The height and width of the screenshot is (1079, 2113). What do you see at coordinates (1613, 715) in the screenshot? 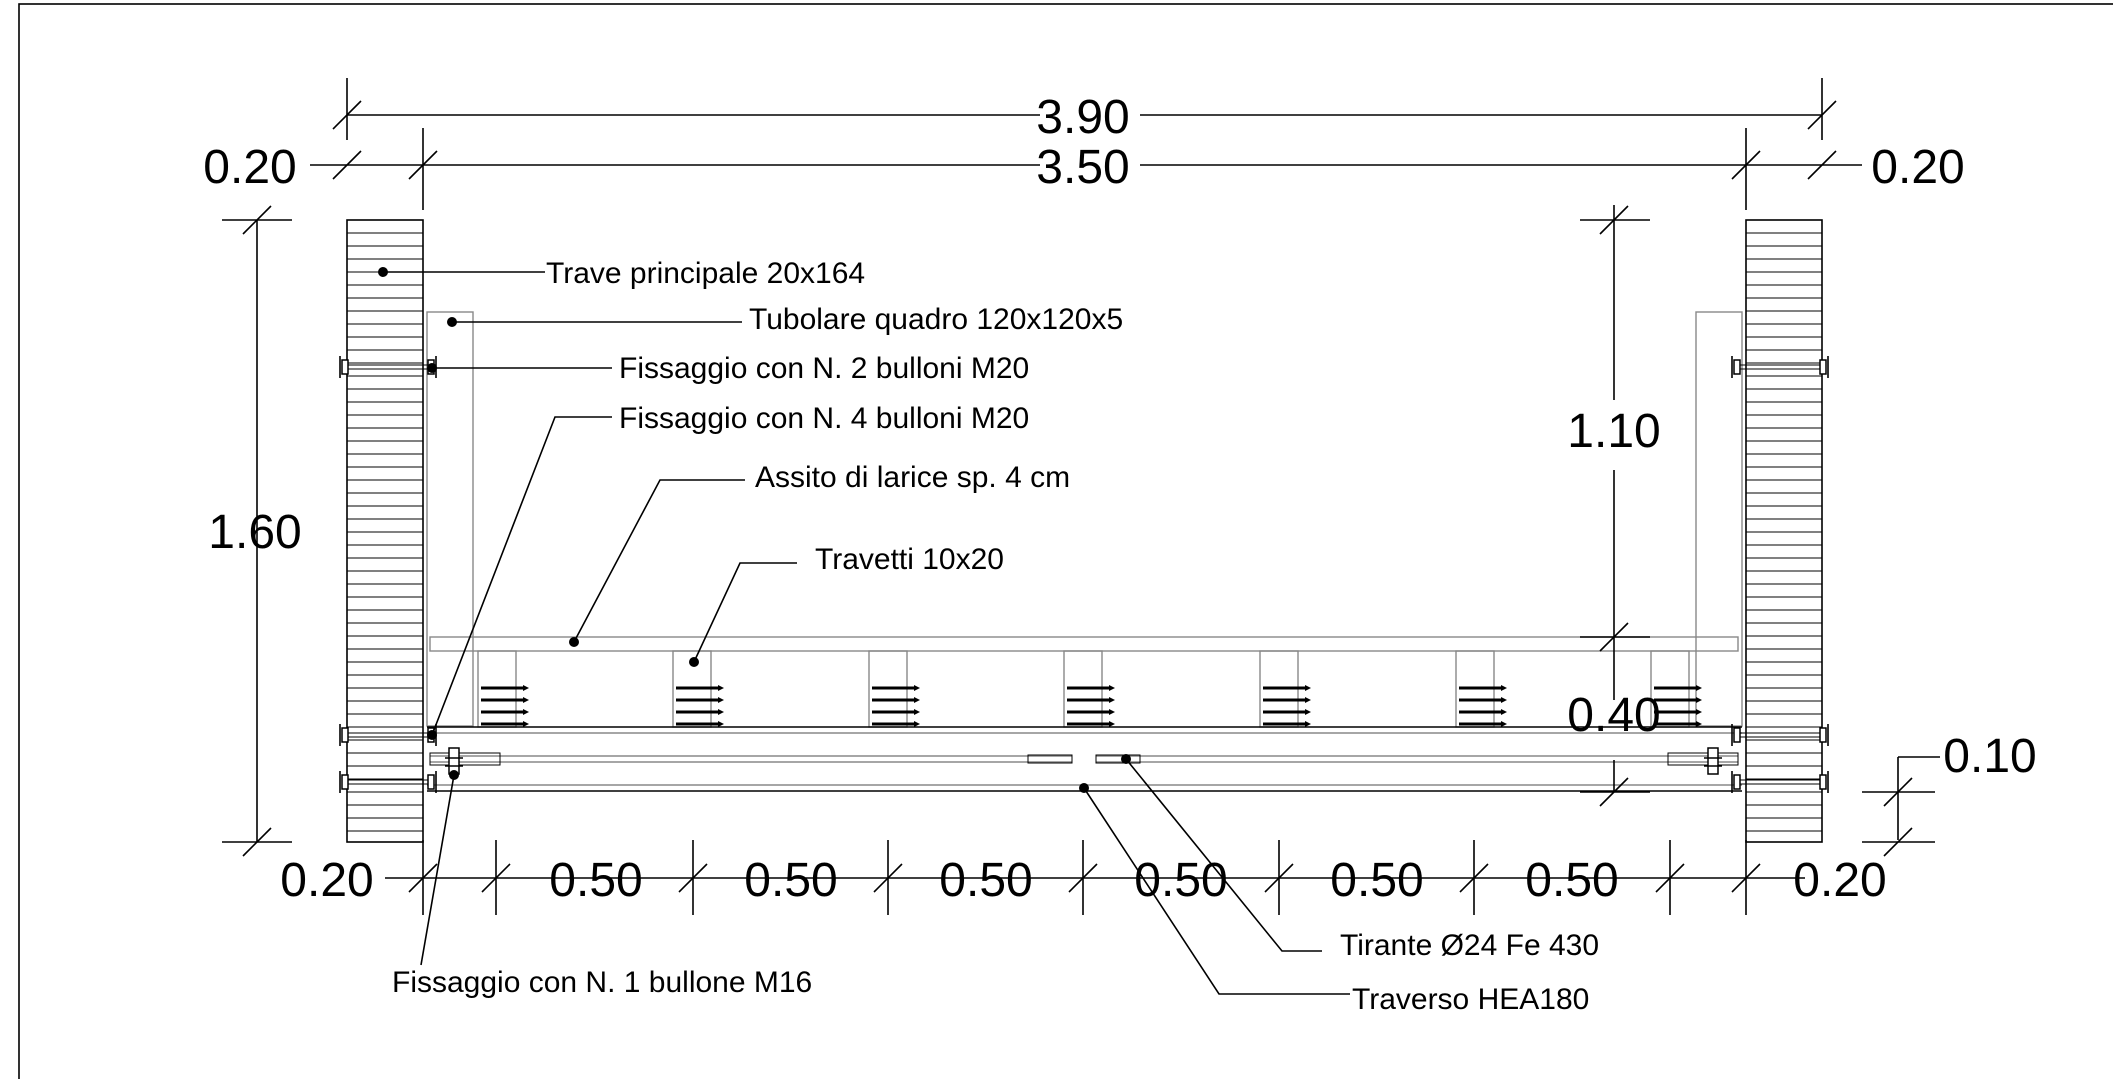
I see `dim-deck-depth: 0.40` at bounding box center [1613, 715].